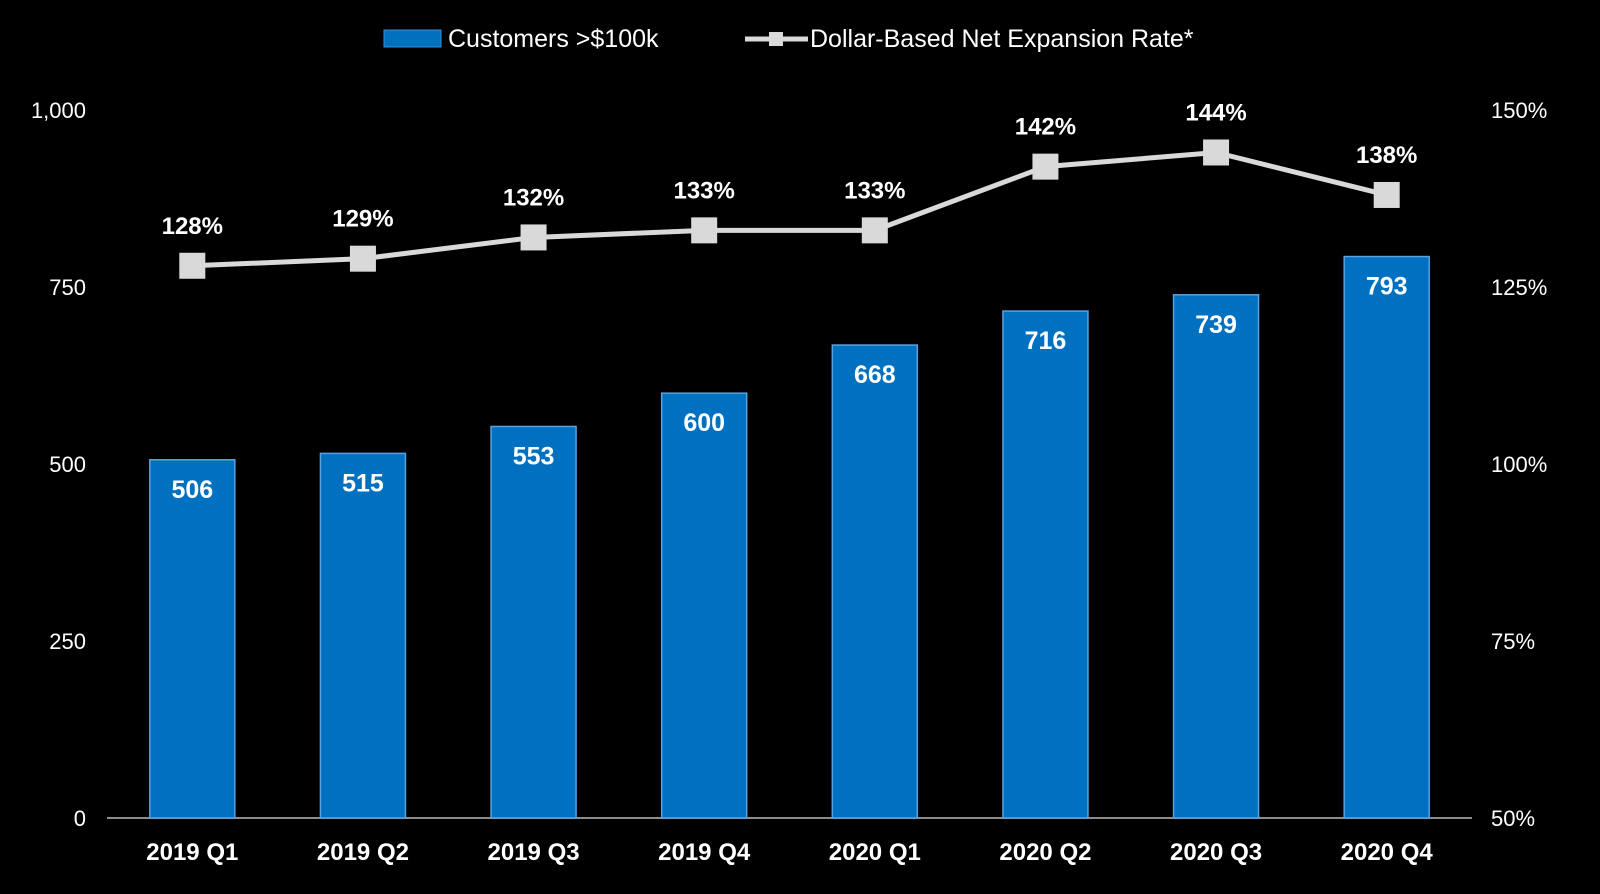  I want to click on x-tick-label: 2019 Q1, so click(192, 852).